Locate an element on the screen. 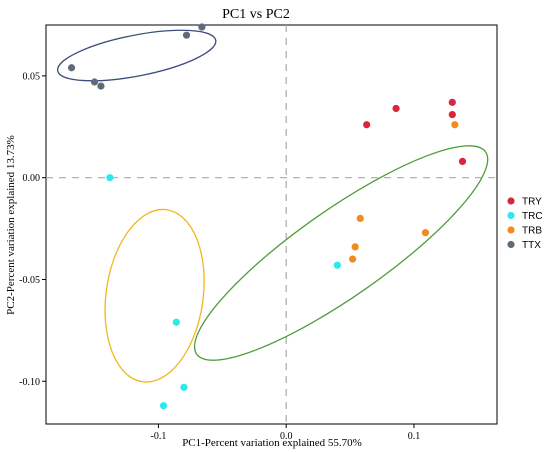 The image size is (550, 452). legend: TRY TRC TRB TTX is located at coordinates (525, 224).